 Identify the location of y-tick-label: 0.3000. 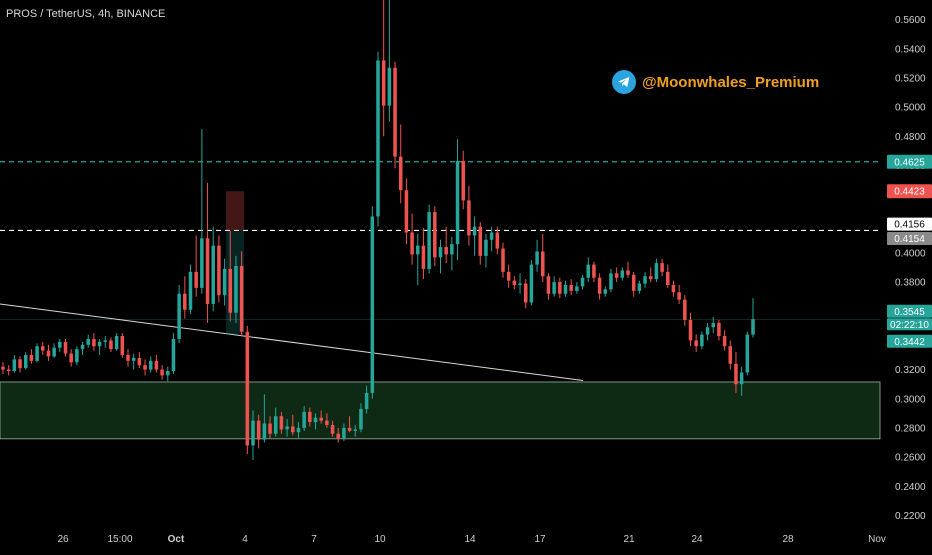
(910, 399).